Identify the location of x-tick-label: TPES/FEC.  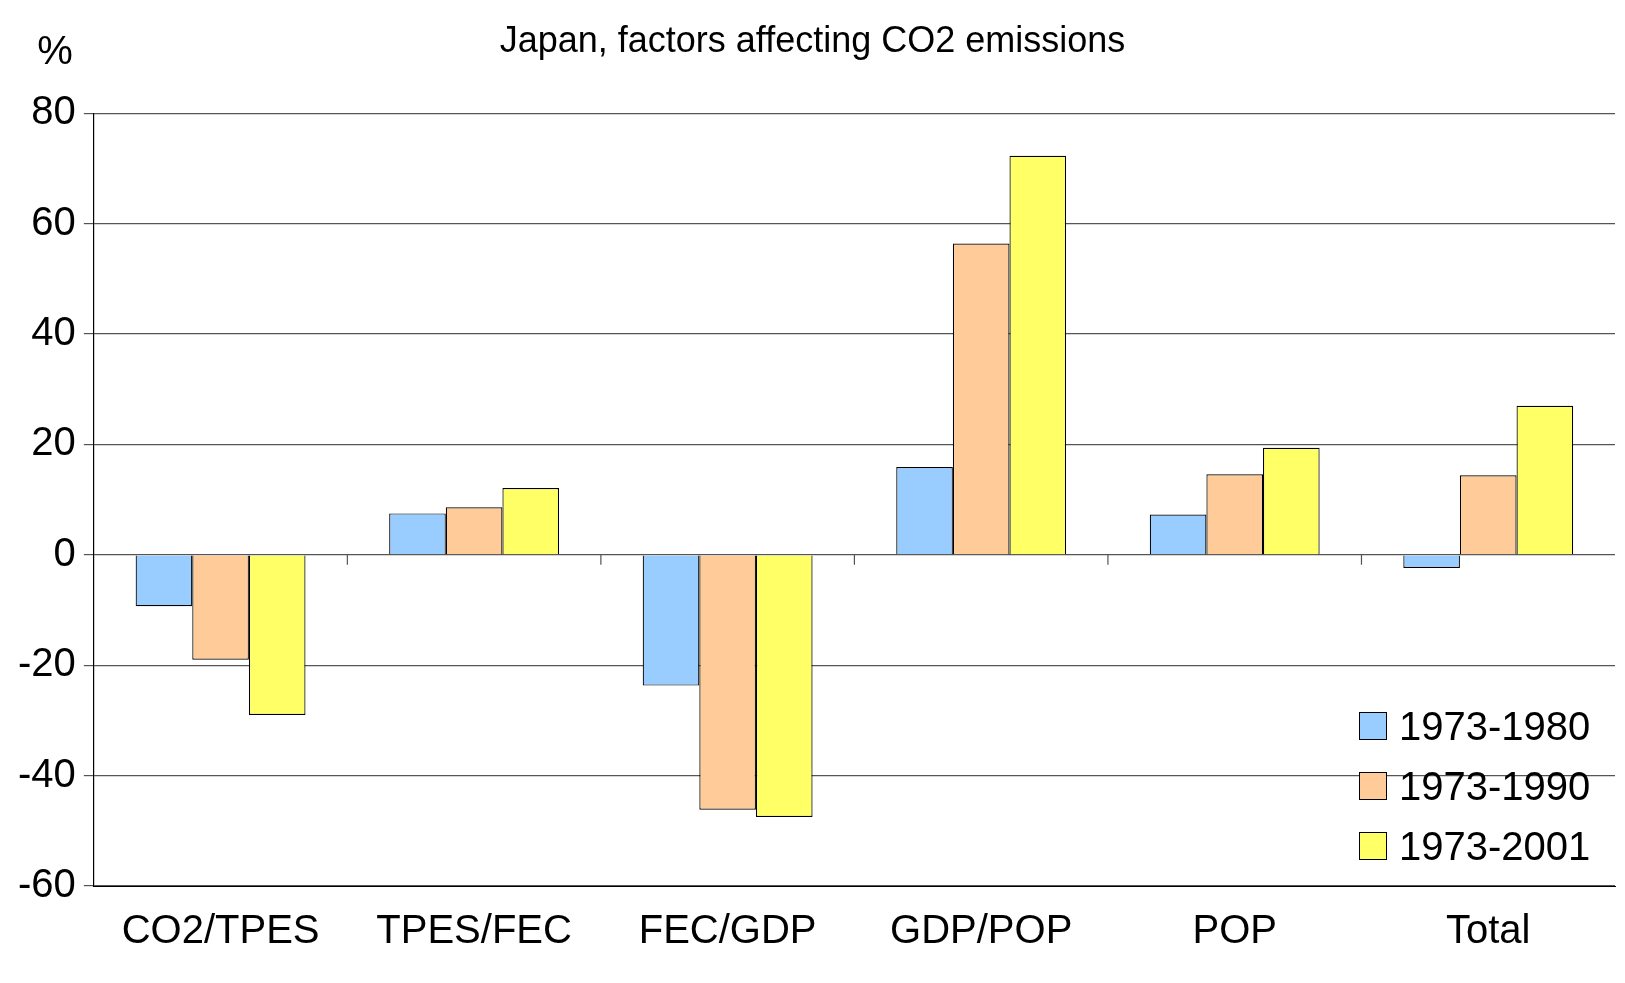
(474, 929).